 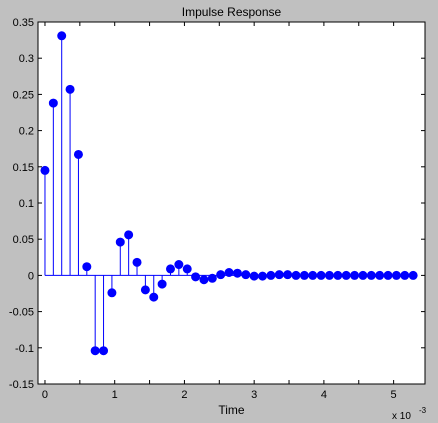 What do you see at coordinates (23, 95) in the screenshot?
I see `y-tick-label: 0.25` at bounding box center [23, 95].